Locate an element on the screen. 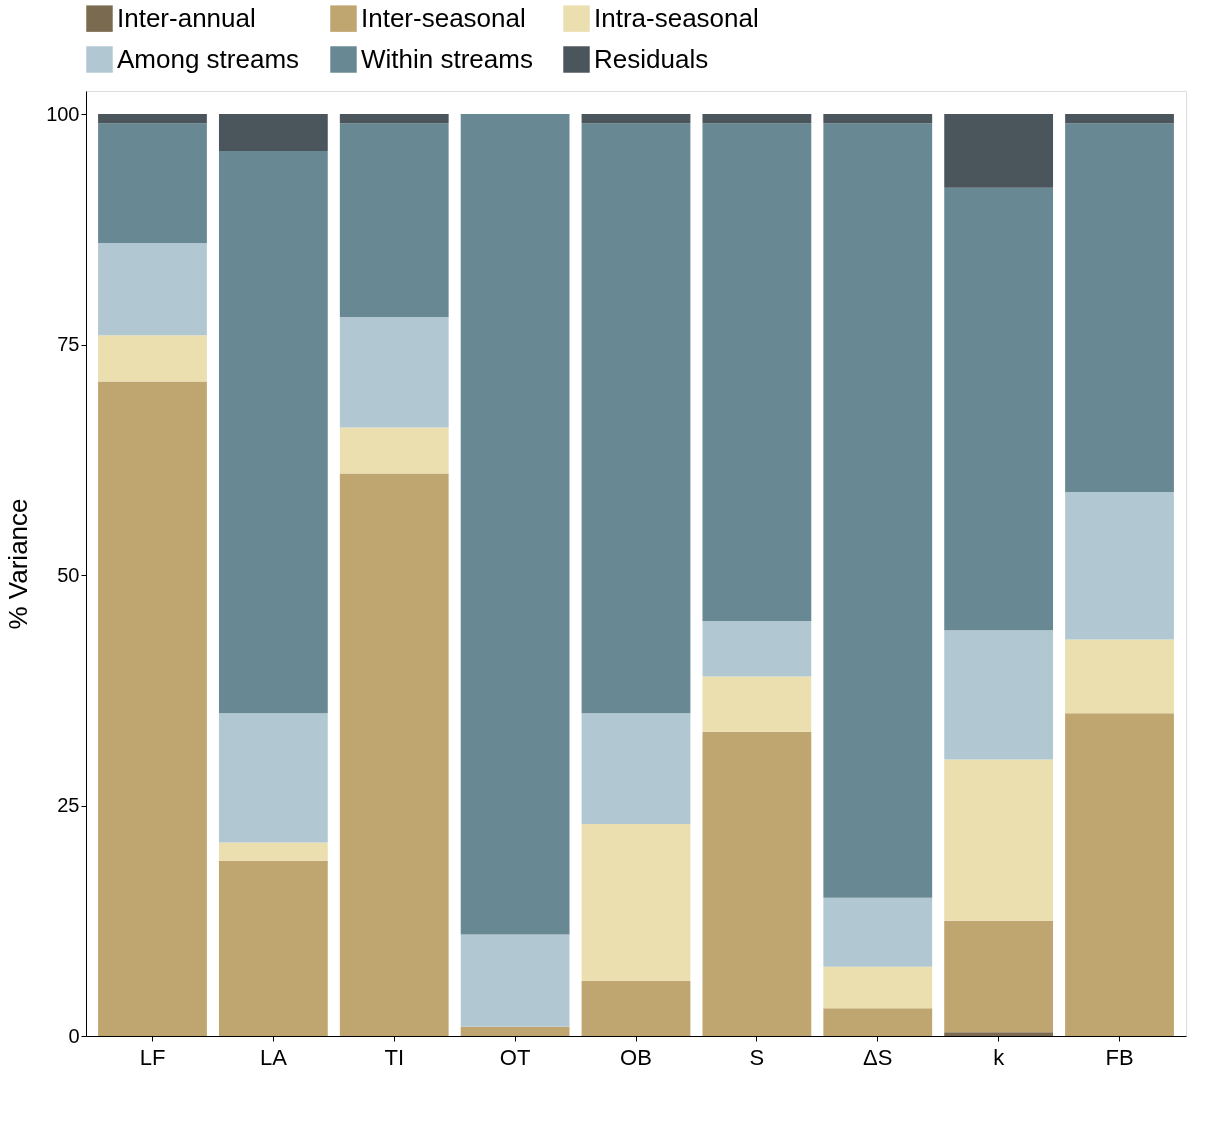 The width and height of the screenshot is (1225, 1122). legend-label: Inter-annual is located at coordinates (186, 17).